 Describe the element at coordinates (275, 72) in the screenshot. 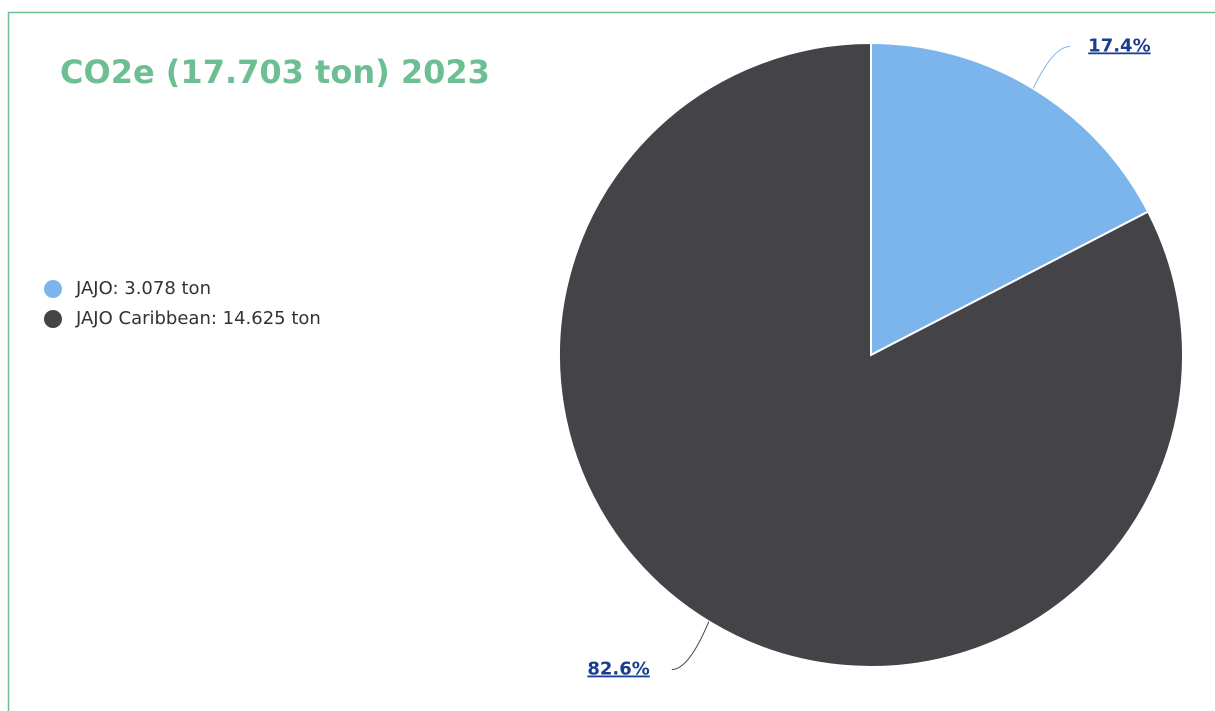

I see `chart-title: CO2e (17.703 ton) 2023` at that location.